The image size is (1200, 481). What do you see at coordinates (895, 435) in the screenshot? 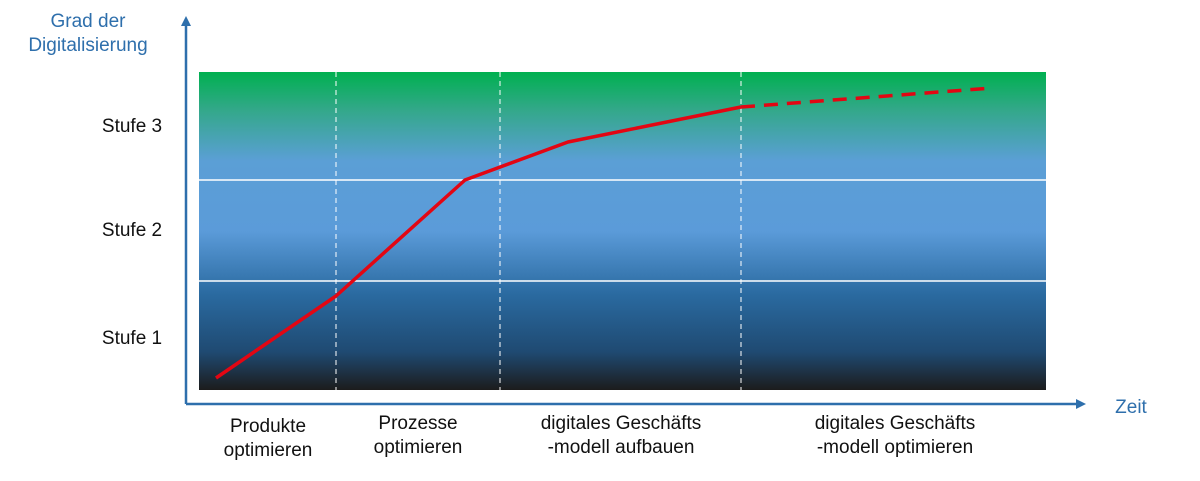
I see `phase-label-optimize-business-model: digitales Geschäfts -modell optimieren` at bounding box center [895, 435].